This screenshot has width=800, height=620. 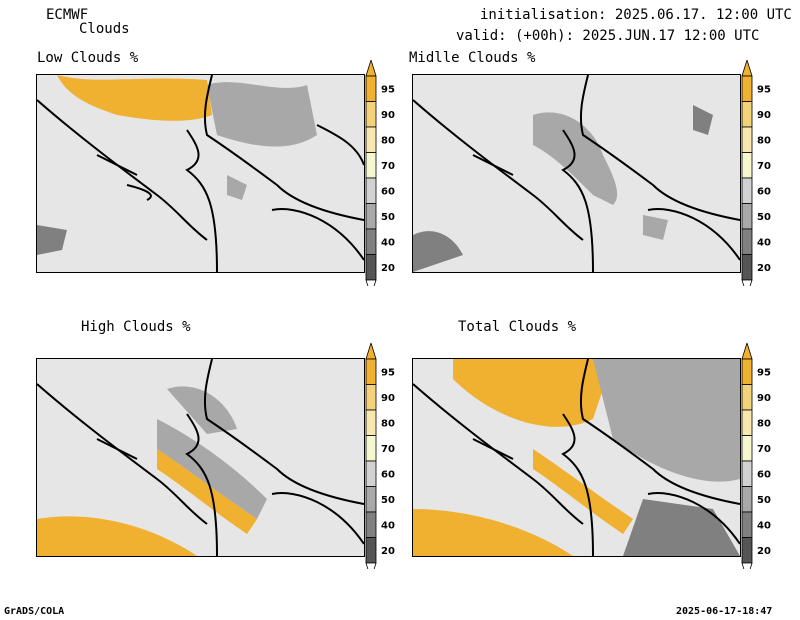 I want to click on init-time: initialisation: 2025.06.17. 12:00 UTC, so click(x=636, y=15).